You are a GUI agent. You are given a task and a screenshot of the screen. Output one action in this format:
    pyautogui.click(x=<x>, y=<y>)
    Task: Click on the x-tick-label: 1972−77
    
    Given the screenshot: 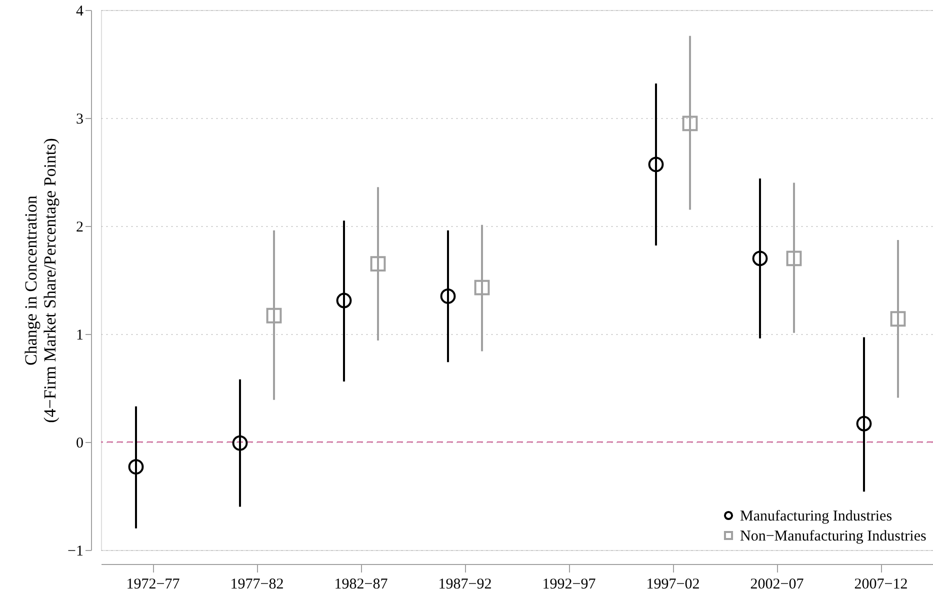 What is the action you would take?
    pyautogui.click(x=153, y=584)
    